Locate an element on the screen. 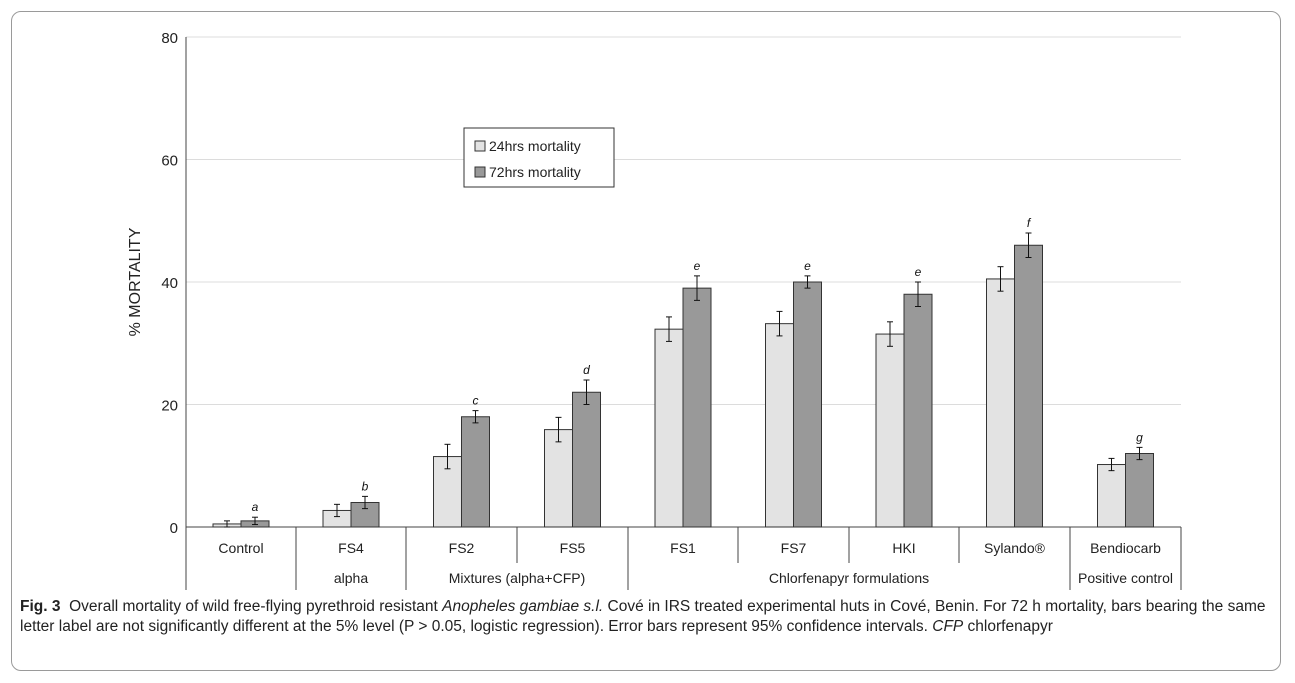 This screenshot has height=683, width=1295. x-tick-label: FS5 is located at coordinates (573, 548).